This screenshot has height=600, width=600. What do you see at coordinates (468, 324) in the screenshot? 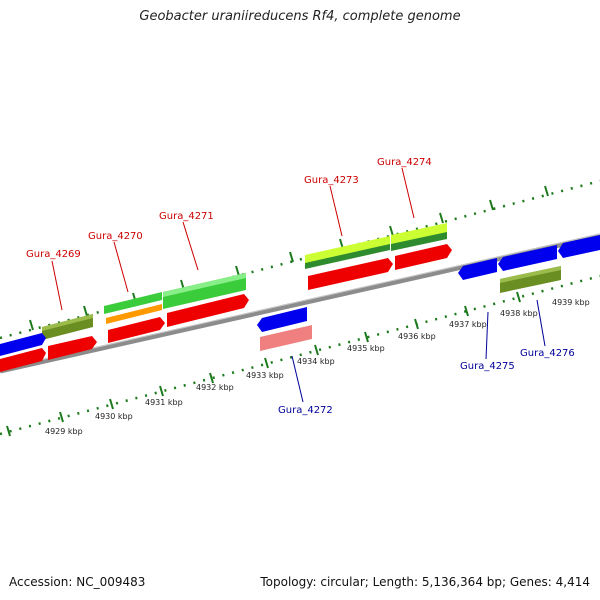
I see `scale-label: 4937 kbp` at bounding box center [468, 324].